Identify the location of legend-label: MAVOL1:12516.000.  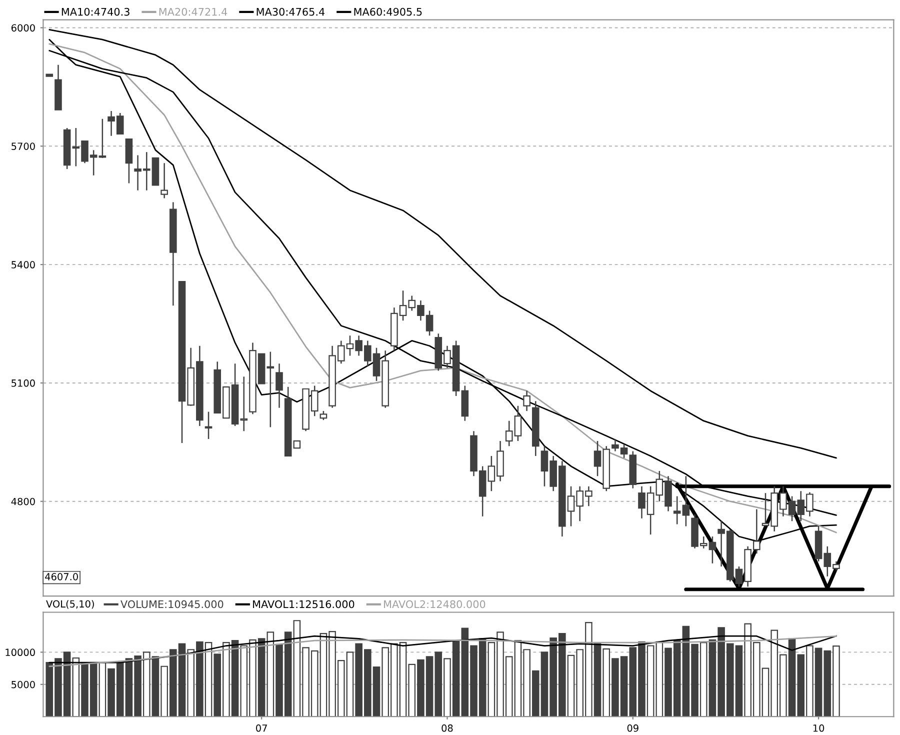
(303, 604).